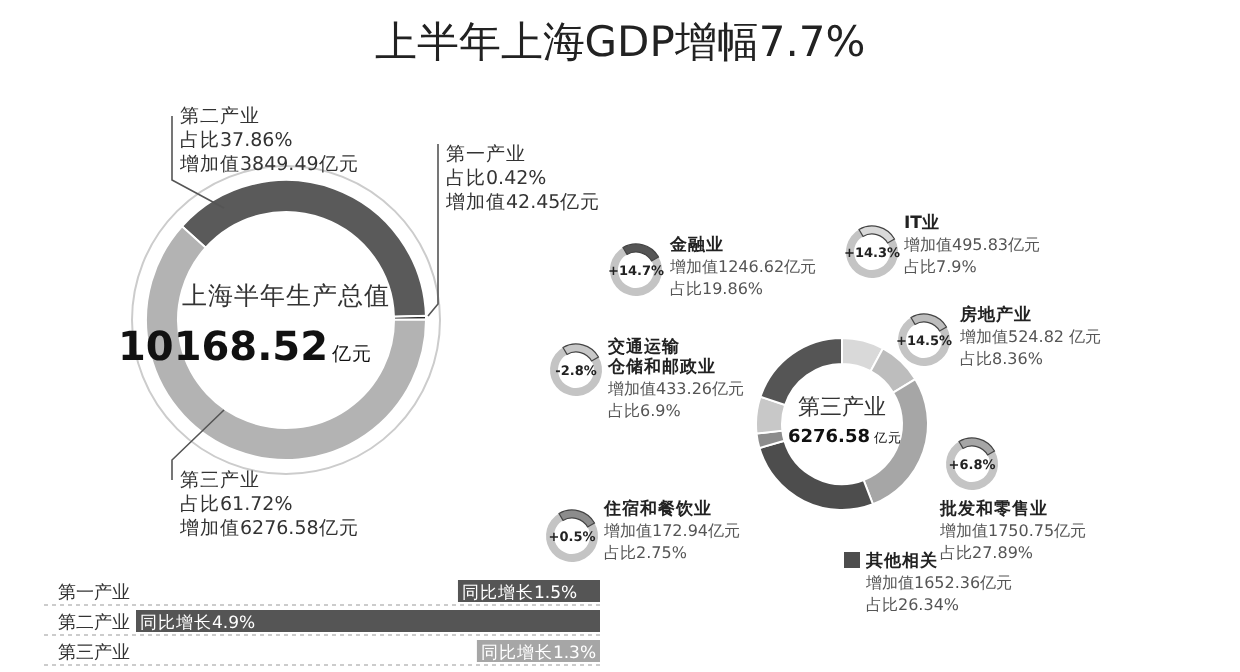 The width and height of the screenshot is (1240, 672). What do you see at coordinates (675, 389) in the screenshot?
I see `text: 增加值433.26亿元` at bounding box center [675, 389].